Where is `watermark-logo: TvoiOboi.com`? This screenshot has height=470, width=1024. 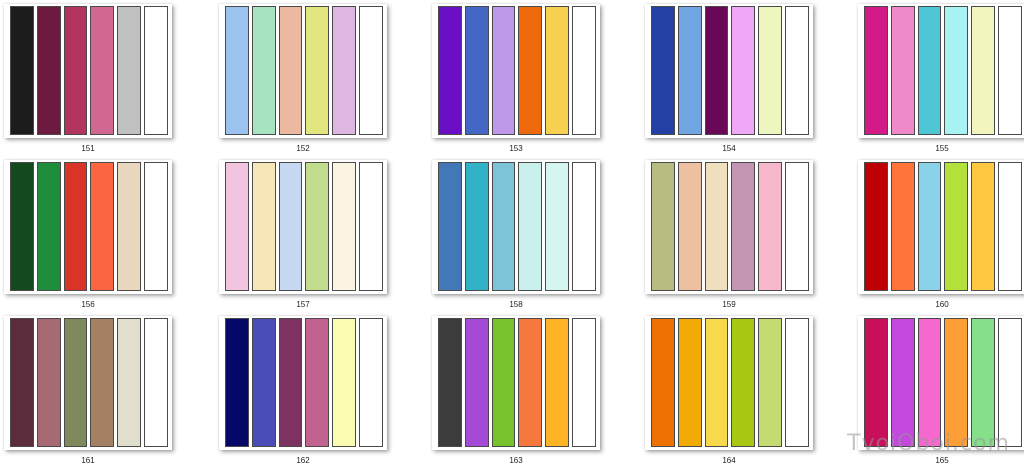 watermark-logo: TvoiOboi.com is located at coordinates (928, 443).